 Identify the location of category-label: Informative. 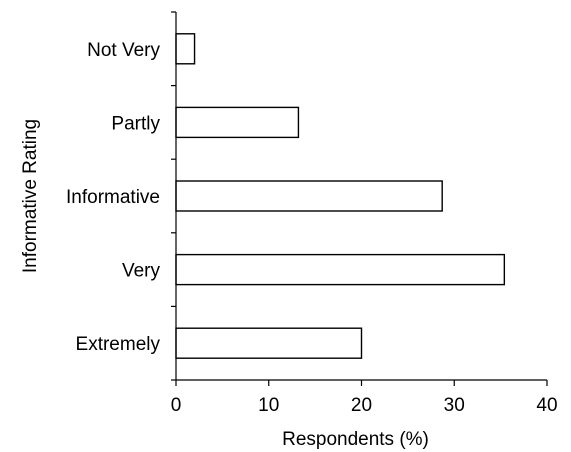
(113, 197).